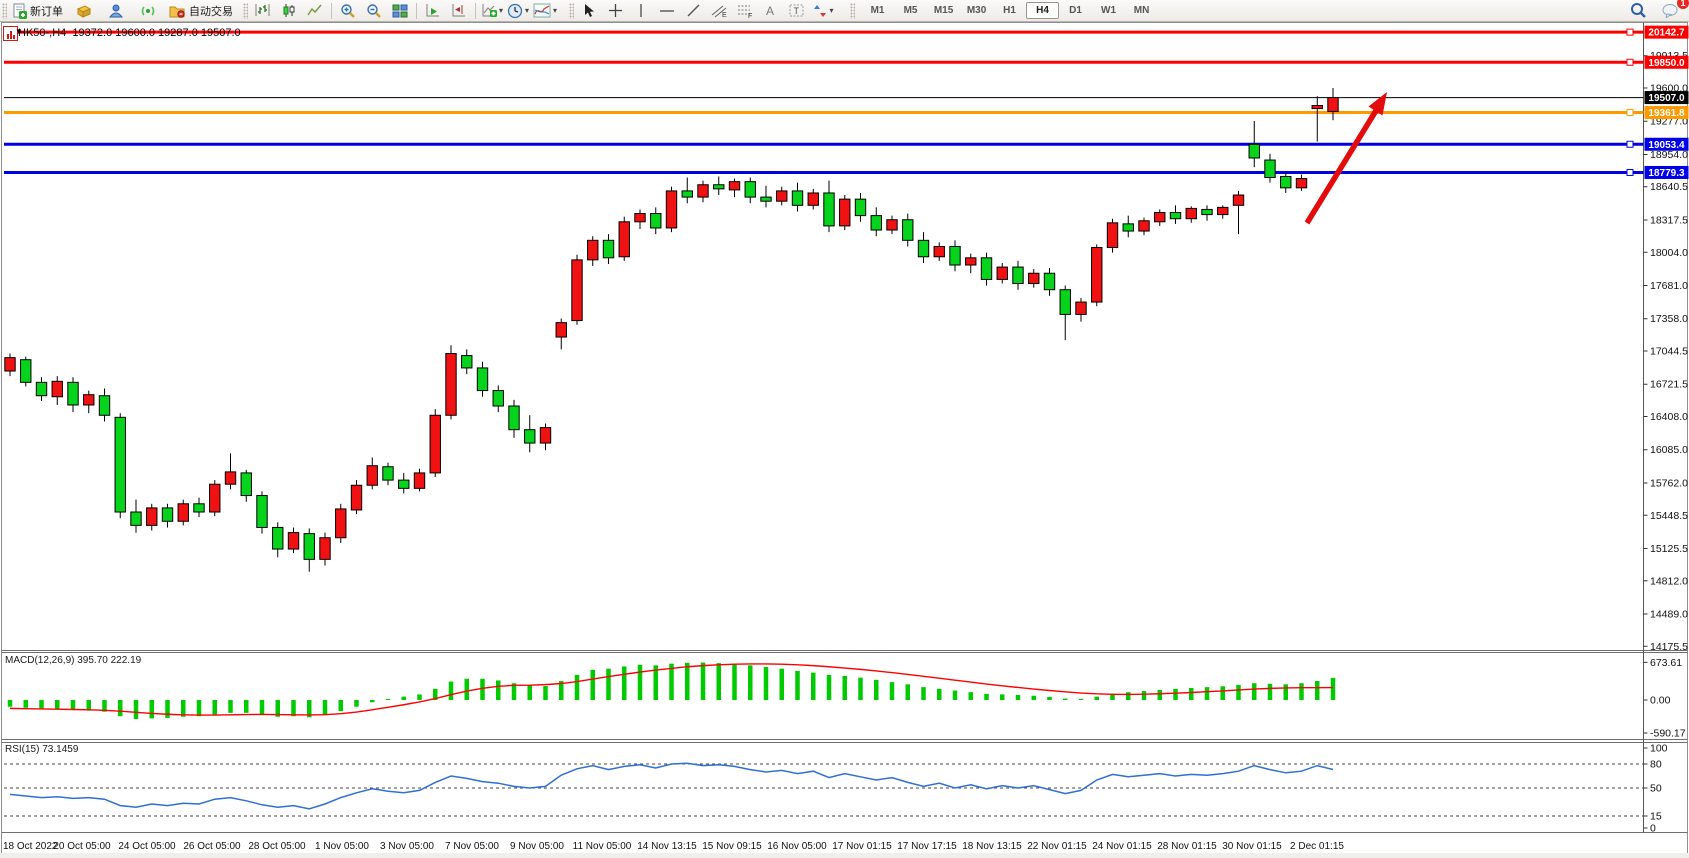 The width and height of the screenshot is (1689, 858). What do you see at coordinates (823, 10) in the screenshot?
I see `arrows-button: ▾` at bounding box center [823, 10].